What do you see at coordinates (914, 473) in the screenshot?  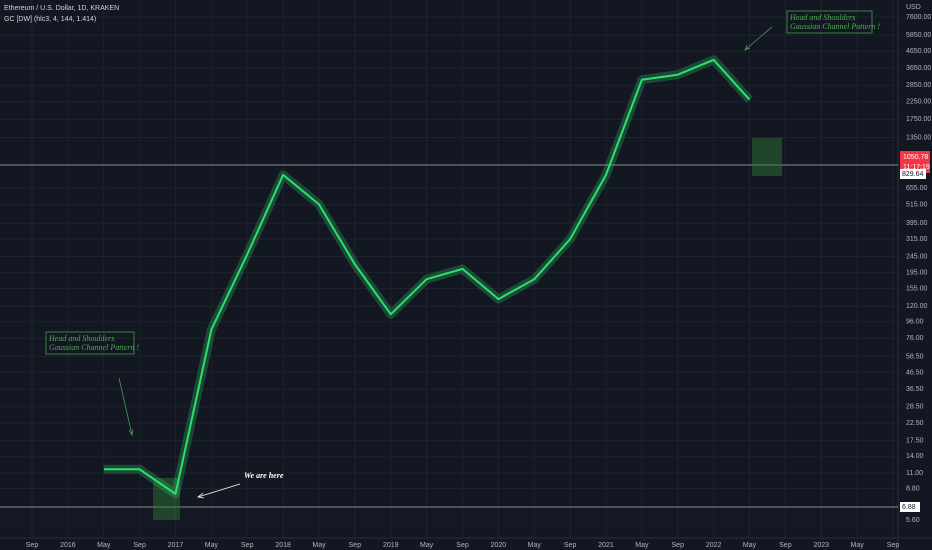 I see `y-tick-label: 11.00` at bounding box center [914, 473].